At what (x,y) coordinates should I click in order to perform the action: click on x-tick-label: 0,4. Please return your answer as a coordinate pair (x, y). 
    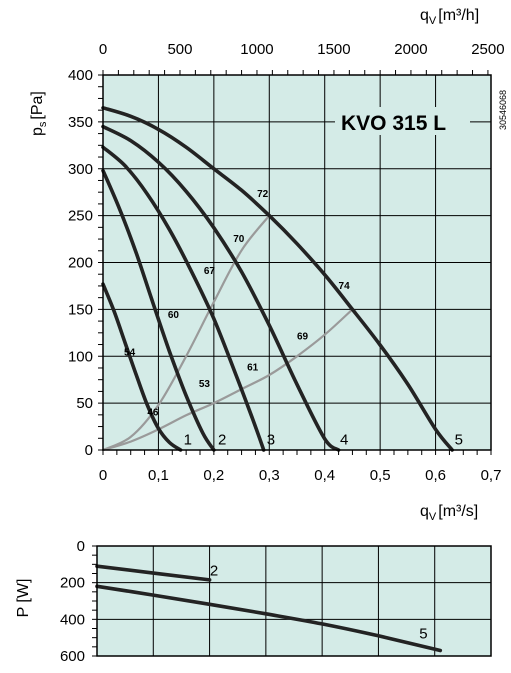
    Looking at the image, I should click on (324, 475).